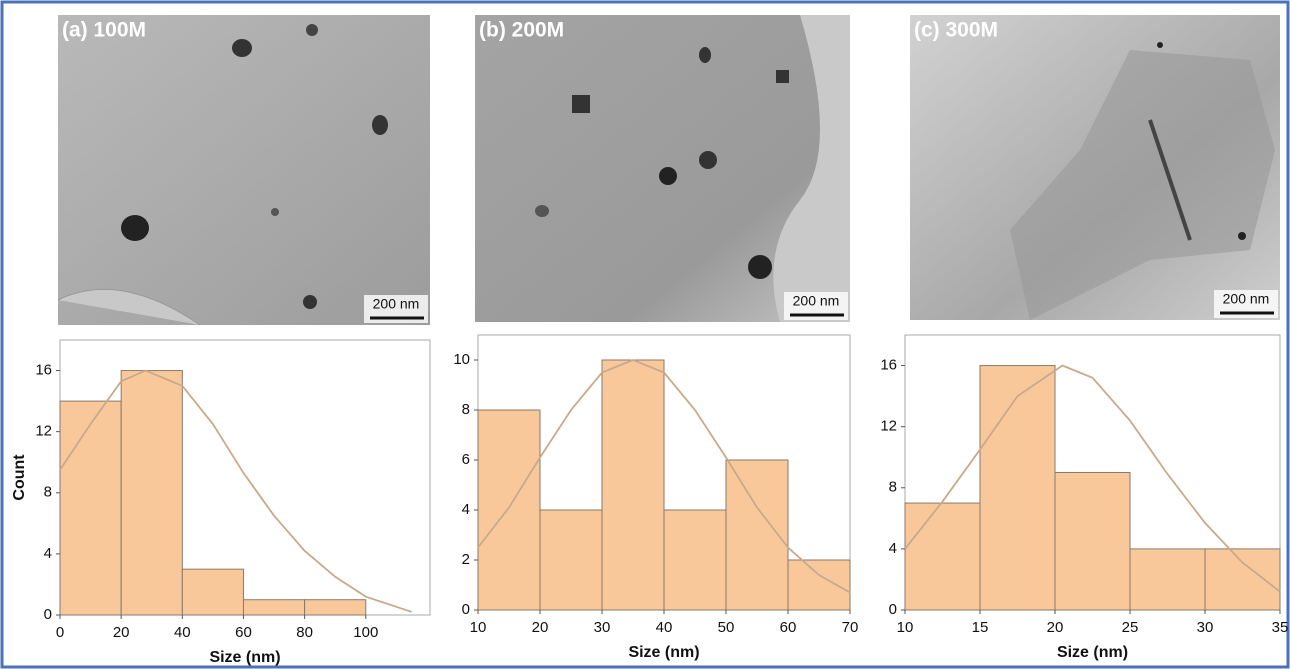  What do you see at coordinates (1130, 627) in the screenshot?
I see `x-tick-label: 25` at bounding box center [1130, 627].